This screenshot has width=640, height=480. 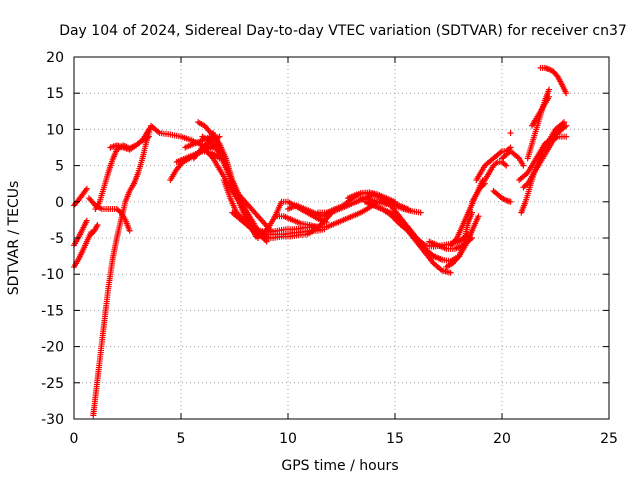 I want to click on x-tick-label: 10, so click(x=288, y=439).